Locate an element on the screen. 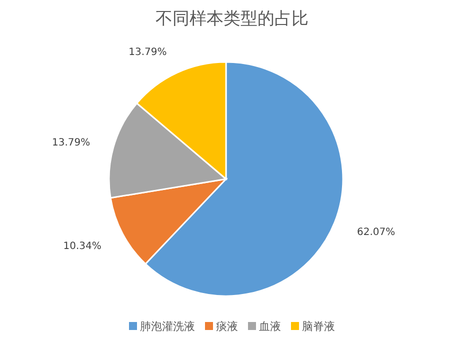 This screenshot has height=346, width=464. legend-label: 血液 is located at coordinates (270, 326).